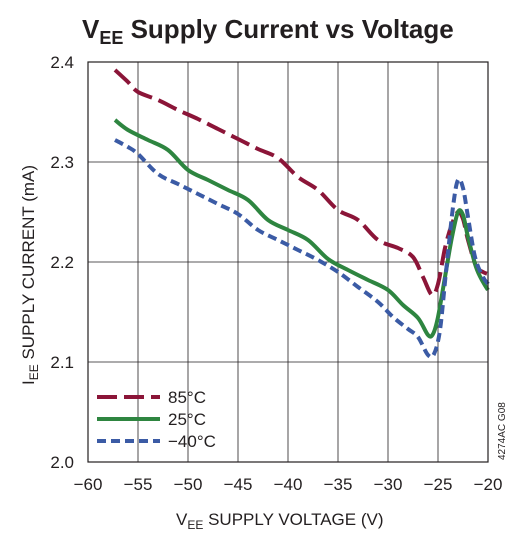 The height and width of the screenshot is (539, 522). I want to click on y-axis-label: IEE SUPPLY CURRENT (mA), so click(30, 275).